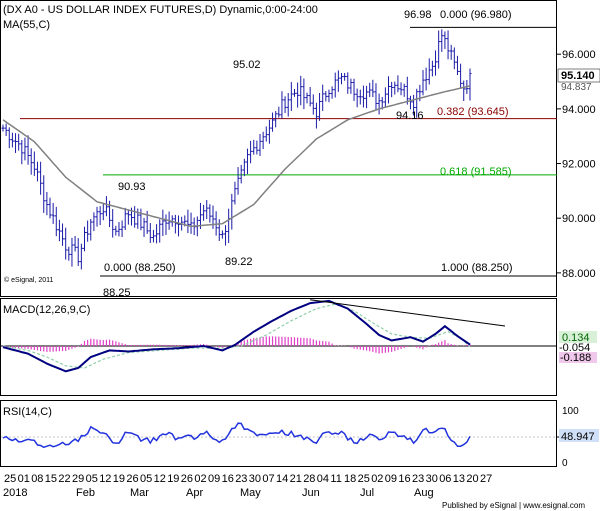 This screenshot has height=511, width=600. What do you see at coordinates (579, 165) in the screenshot?
I see `price-tick-label: 92.000` at bounding box center [579, 165].